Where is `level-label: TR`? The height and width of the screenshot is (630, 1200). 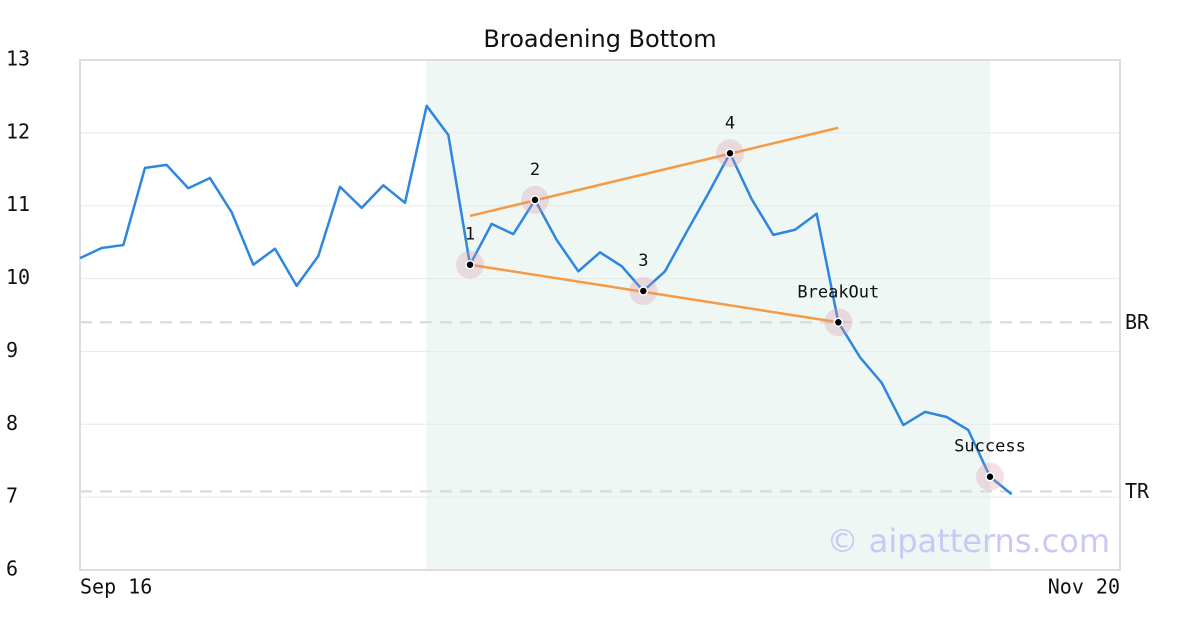
level-label: TR is located at coordinates (1137, 491).